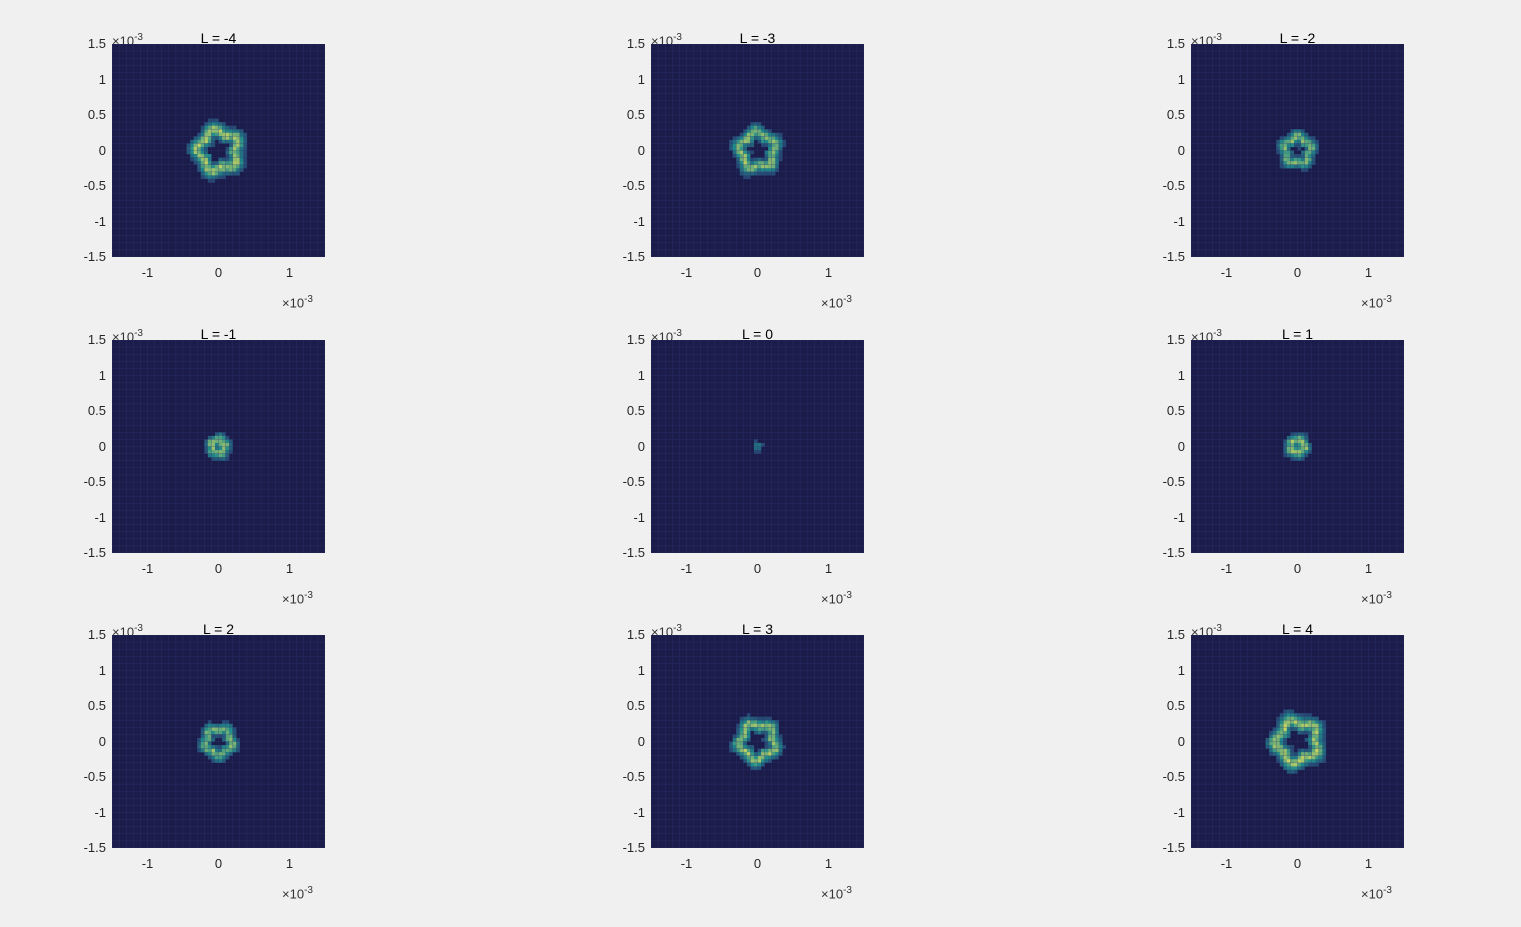  What do you see at coordinates (757, 38) in the screenshot?
I see `subplot-title: L = -3` at bounding box center [757, 38].